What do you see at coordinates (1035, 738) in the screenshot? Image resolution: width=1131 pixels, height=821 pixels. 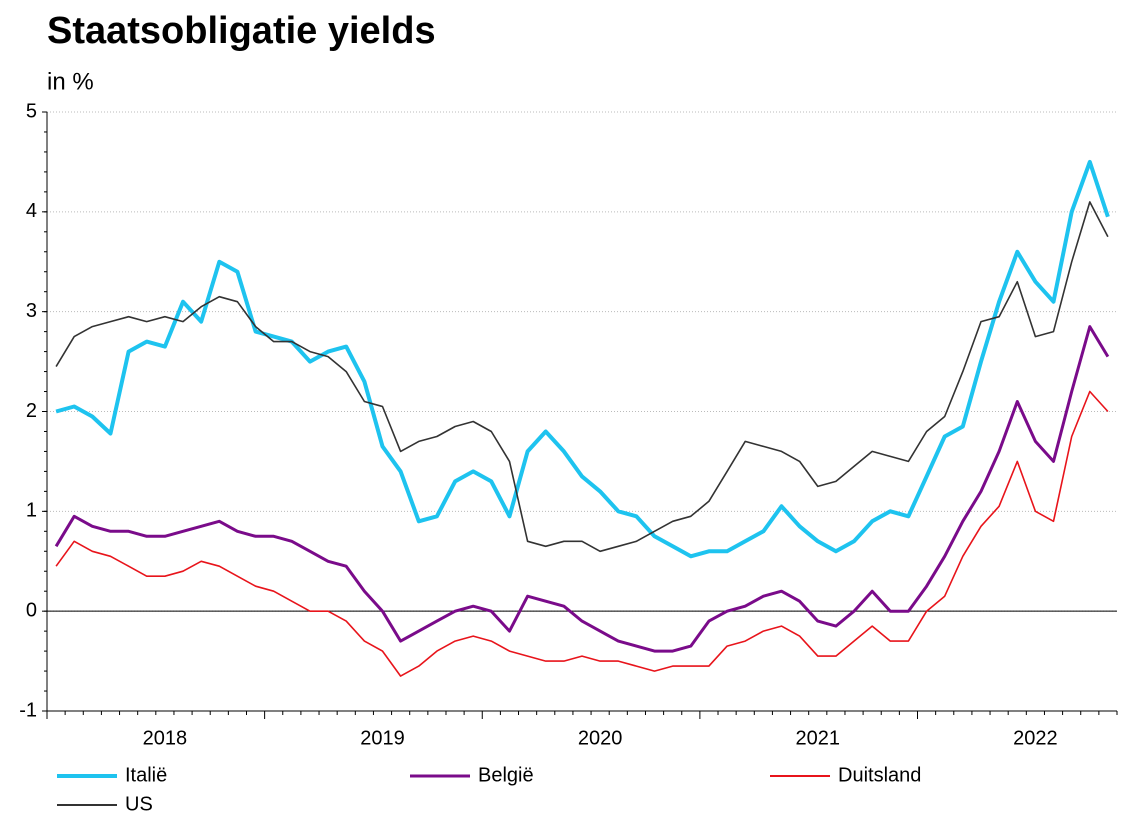 I see `x-tick-label: 2022` at bounding box center [1035, 738].